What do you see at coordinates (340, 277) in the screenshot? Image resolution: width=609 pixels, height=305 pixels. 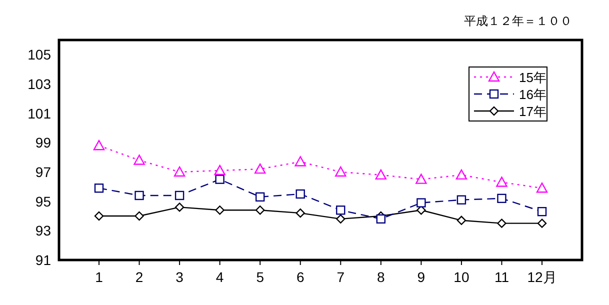 I see `x-tick-label: 7` at bounding box center [340, 277].